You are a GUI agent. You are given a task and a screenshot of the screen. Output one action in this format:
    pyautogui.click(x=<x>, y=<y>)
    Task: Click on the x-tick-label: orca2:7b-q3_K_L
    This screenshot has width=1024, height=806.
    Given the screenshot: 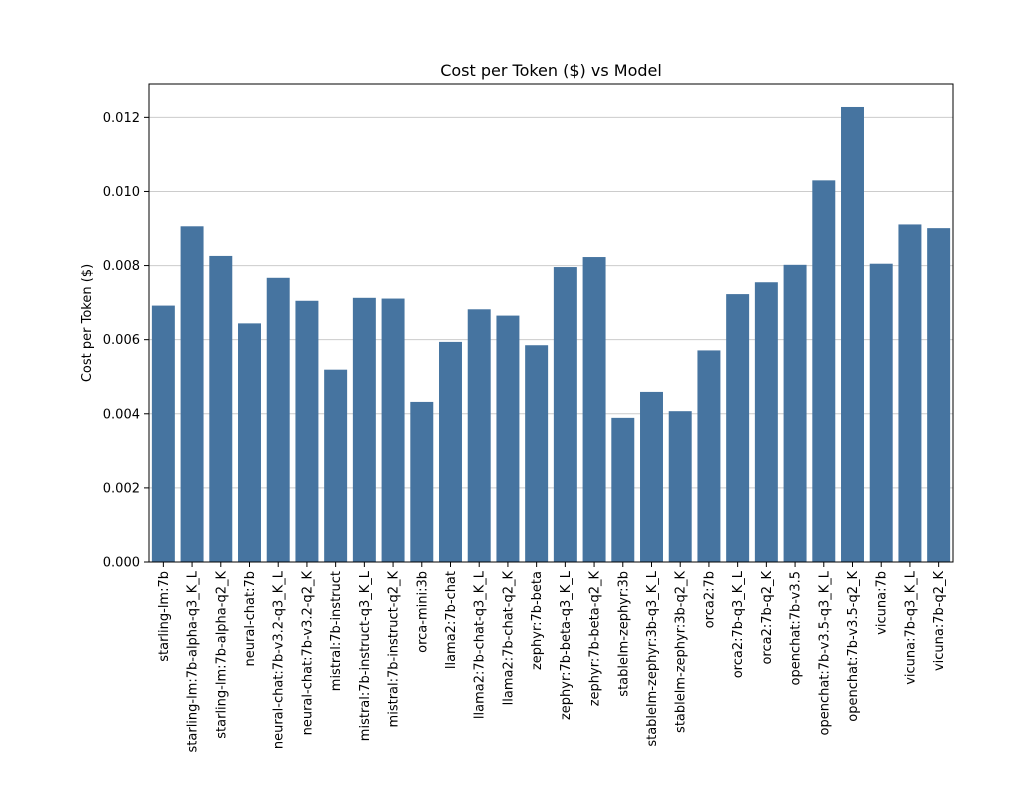 What is the action you would take?
    pyautogui.click(x=738, y=624)
    